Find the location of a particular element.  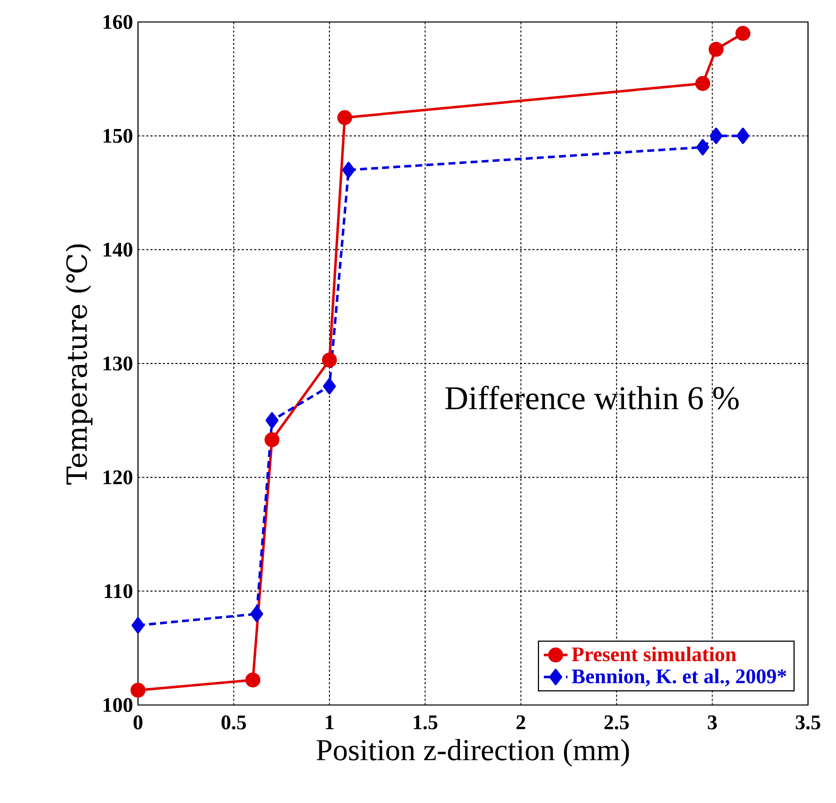

x-tick-label: 1.5 is located at coordinates (426, 722).